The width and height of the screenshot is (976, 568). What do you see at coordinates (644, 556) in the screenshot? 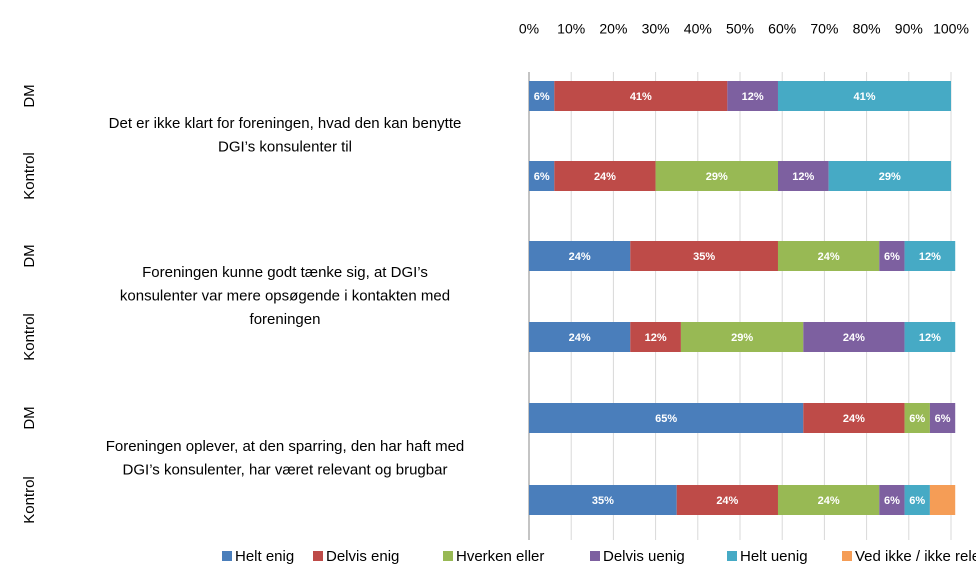
I see `legend-label: Delvis uenig` at bounding box center [644, 556].